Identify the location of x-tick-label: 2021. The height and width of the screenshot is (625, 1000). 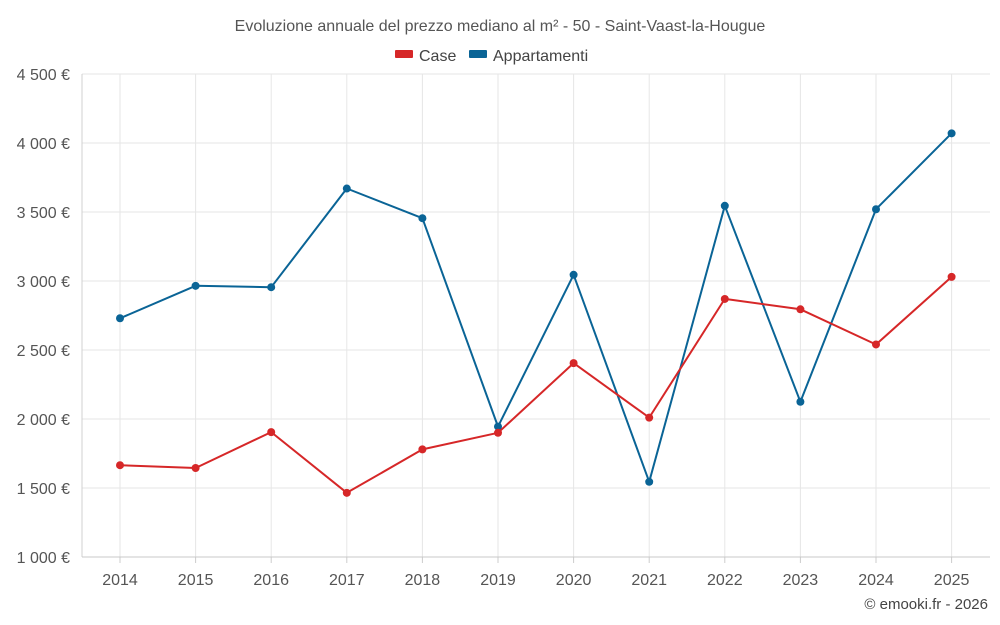
(649, 580).